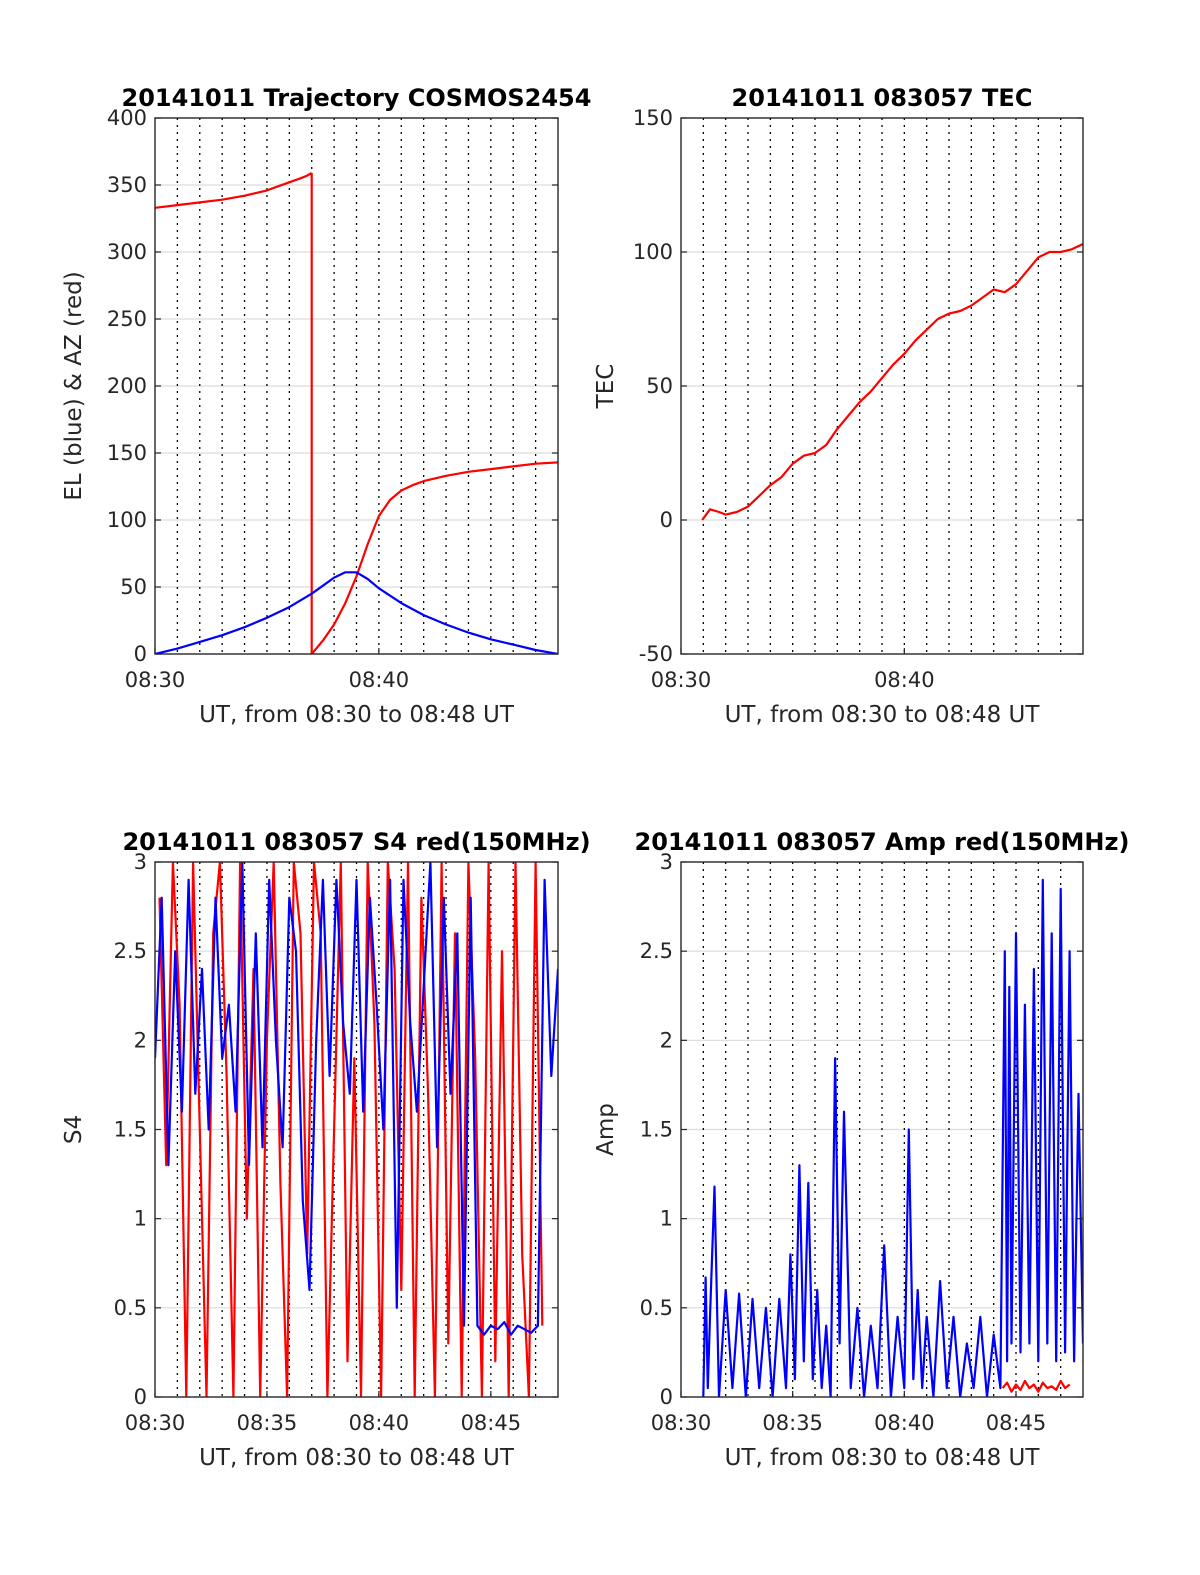  Describe the element at coordinates (127, 319) in the screenshot. I see `ytick-label: 250` at that location.